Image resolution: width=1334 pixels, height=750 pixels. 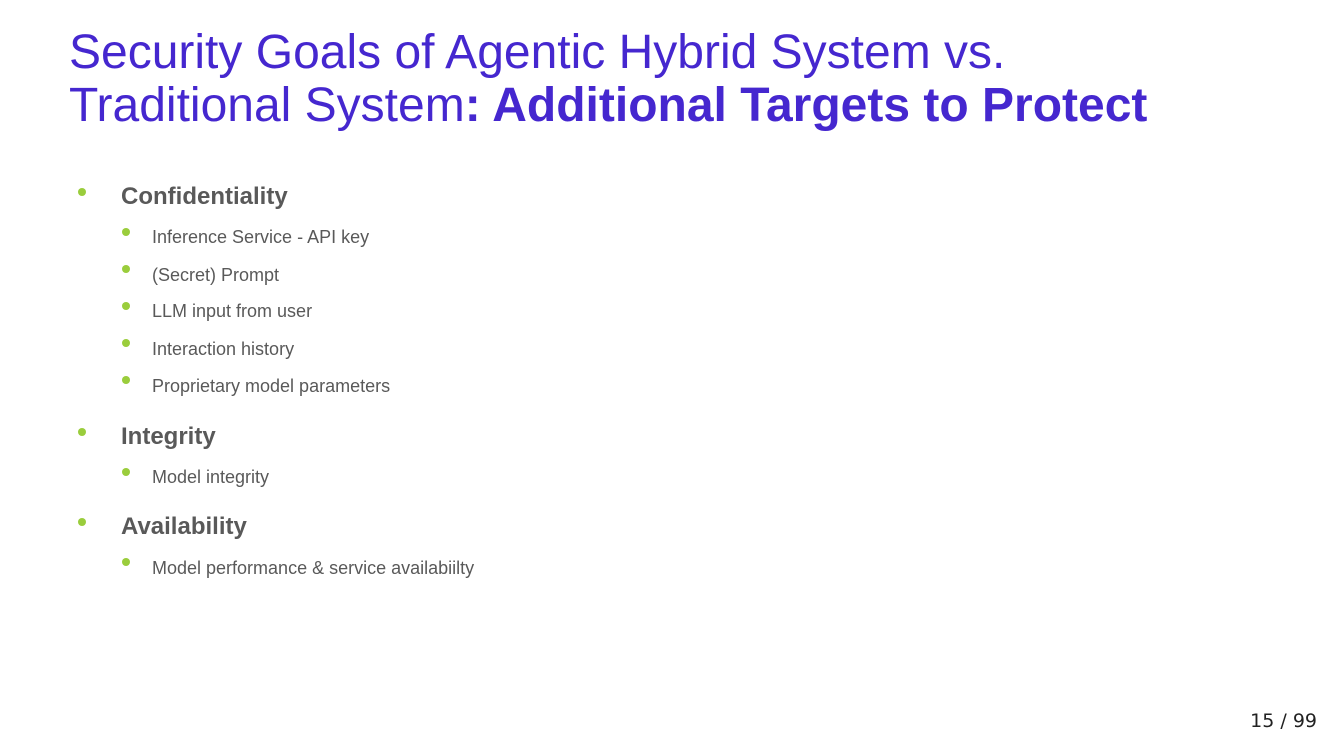 What do you see at coordinates (204, 196) in the screenshot?
I see `section-heading-confidentiality: Confidentiality` at bounding box center [204, 196].